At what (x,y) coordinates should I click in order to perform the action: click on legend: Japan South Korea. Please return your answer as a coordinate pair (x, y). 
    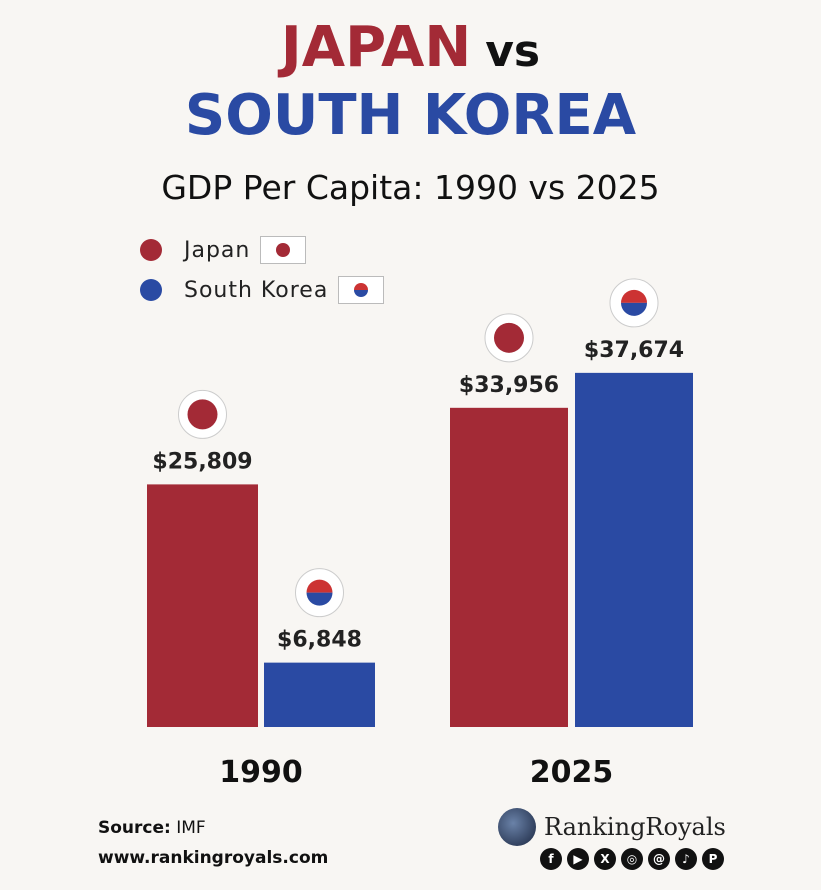
    Looking at the image, I should click on (262, 270).